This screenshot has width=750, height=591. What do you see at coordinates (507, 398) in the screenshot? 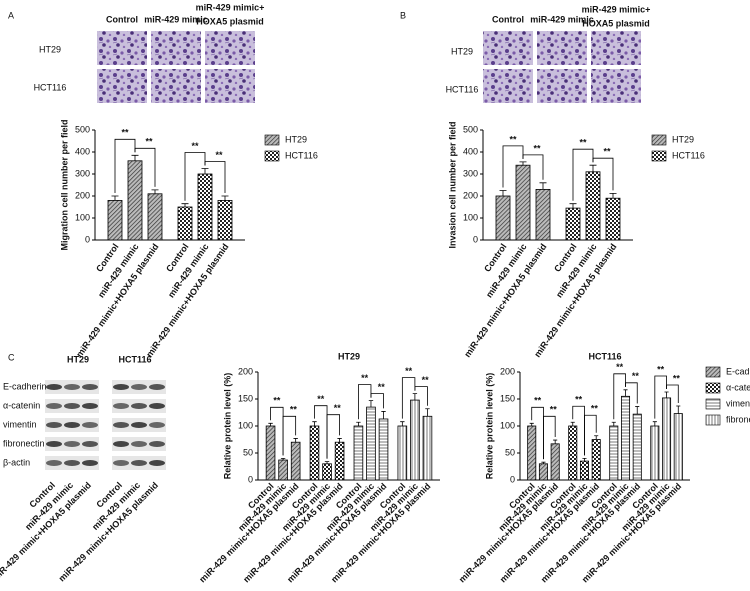
I see `y-tick-label: 150` at bounding box center [507, 398].